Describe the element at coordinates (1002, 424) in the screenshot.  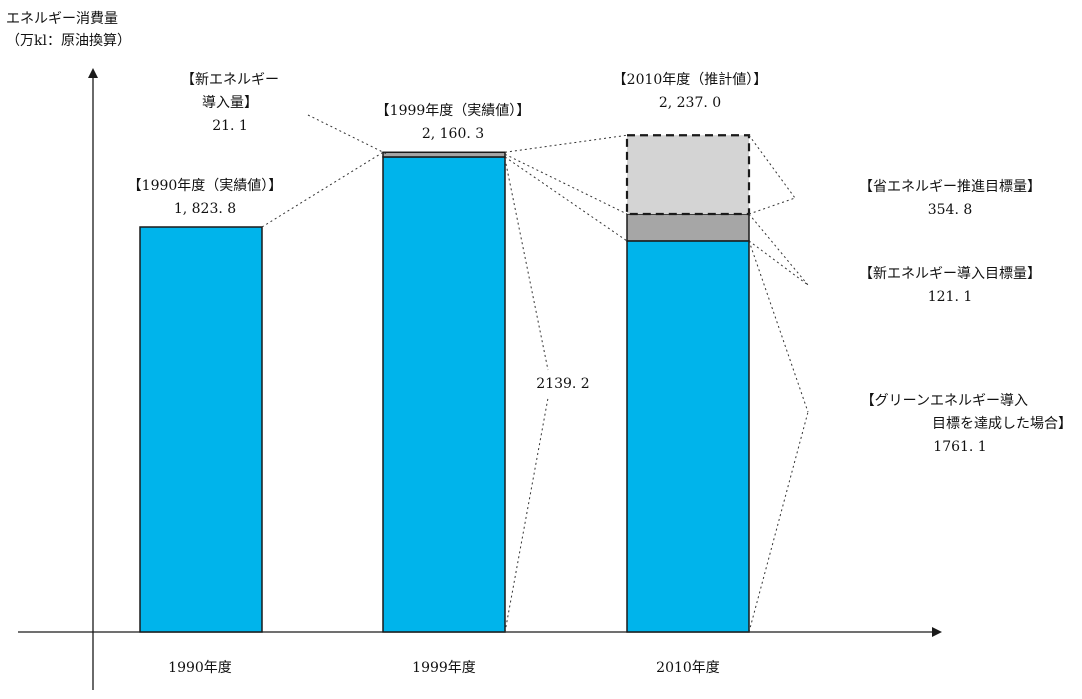
I see `annotation-base2010-line2: 目標を達成した場合】` at that location.